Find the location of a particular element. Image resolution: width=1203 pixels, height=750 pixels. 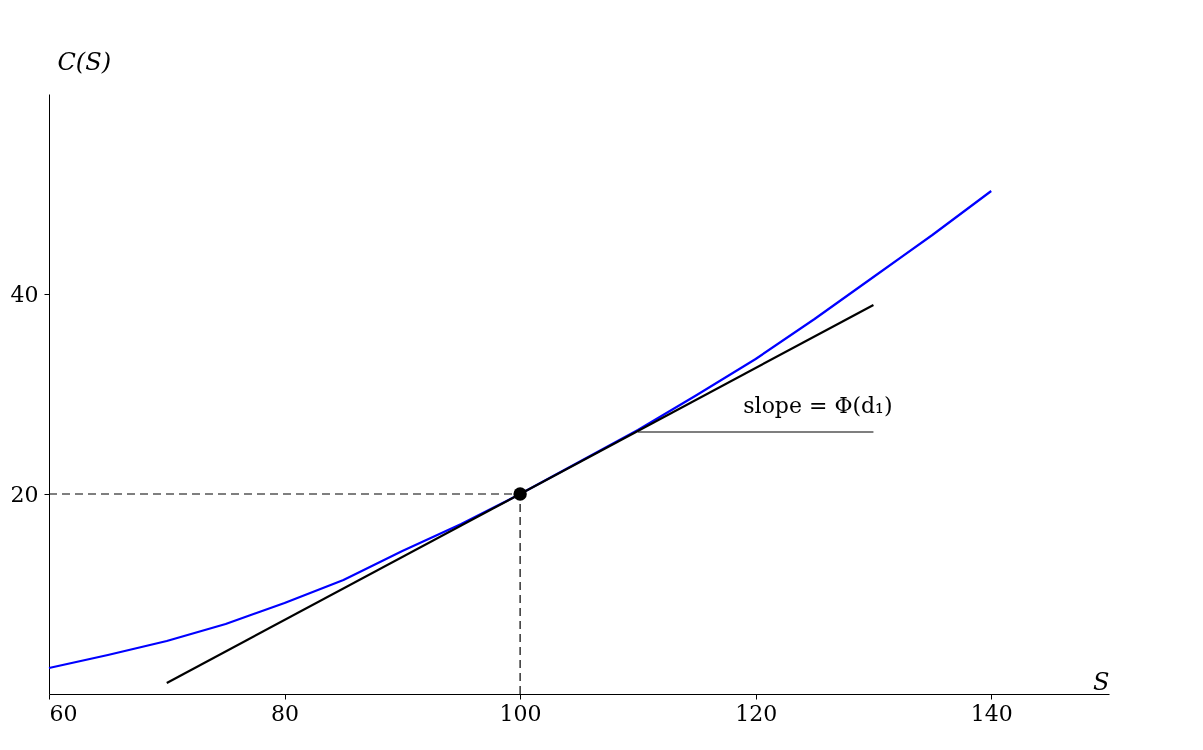

x-axis-title: S is located at coordinates (1101, 681).